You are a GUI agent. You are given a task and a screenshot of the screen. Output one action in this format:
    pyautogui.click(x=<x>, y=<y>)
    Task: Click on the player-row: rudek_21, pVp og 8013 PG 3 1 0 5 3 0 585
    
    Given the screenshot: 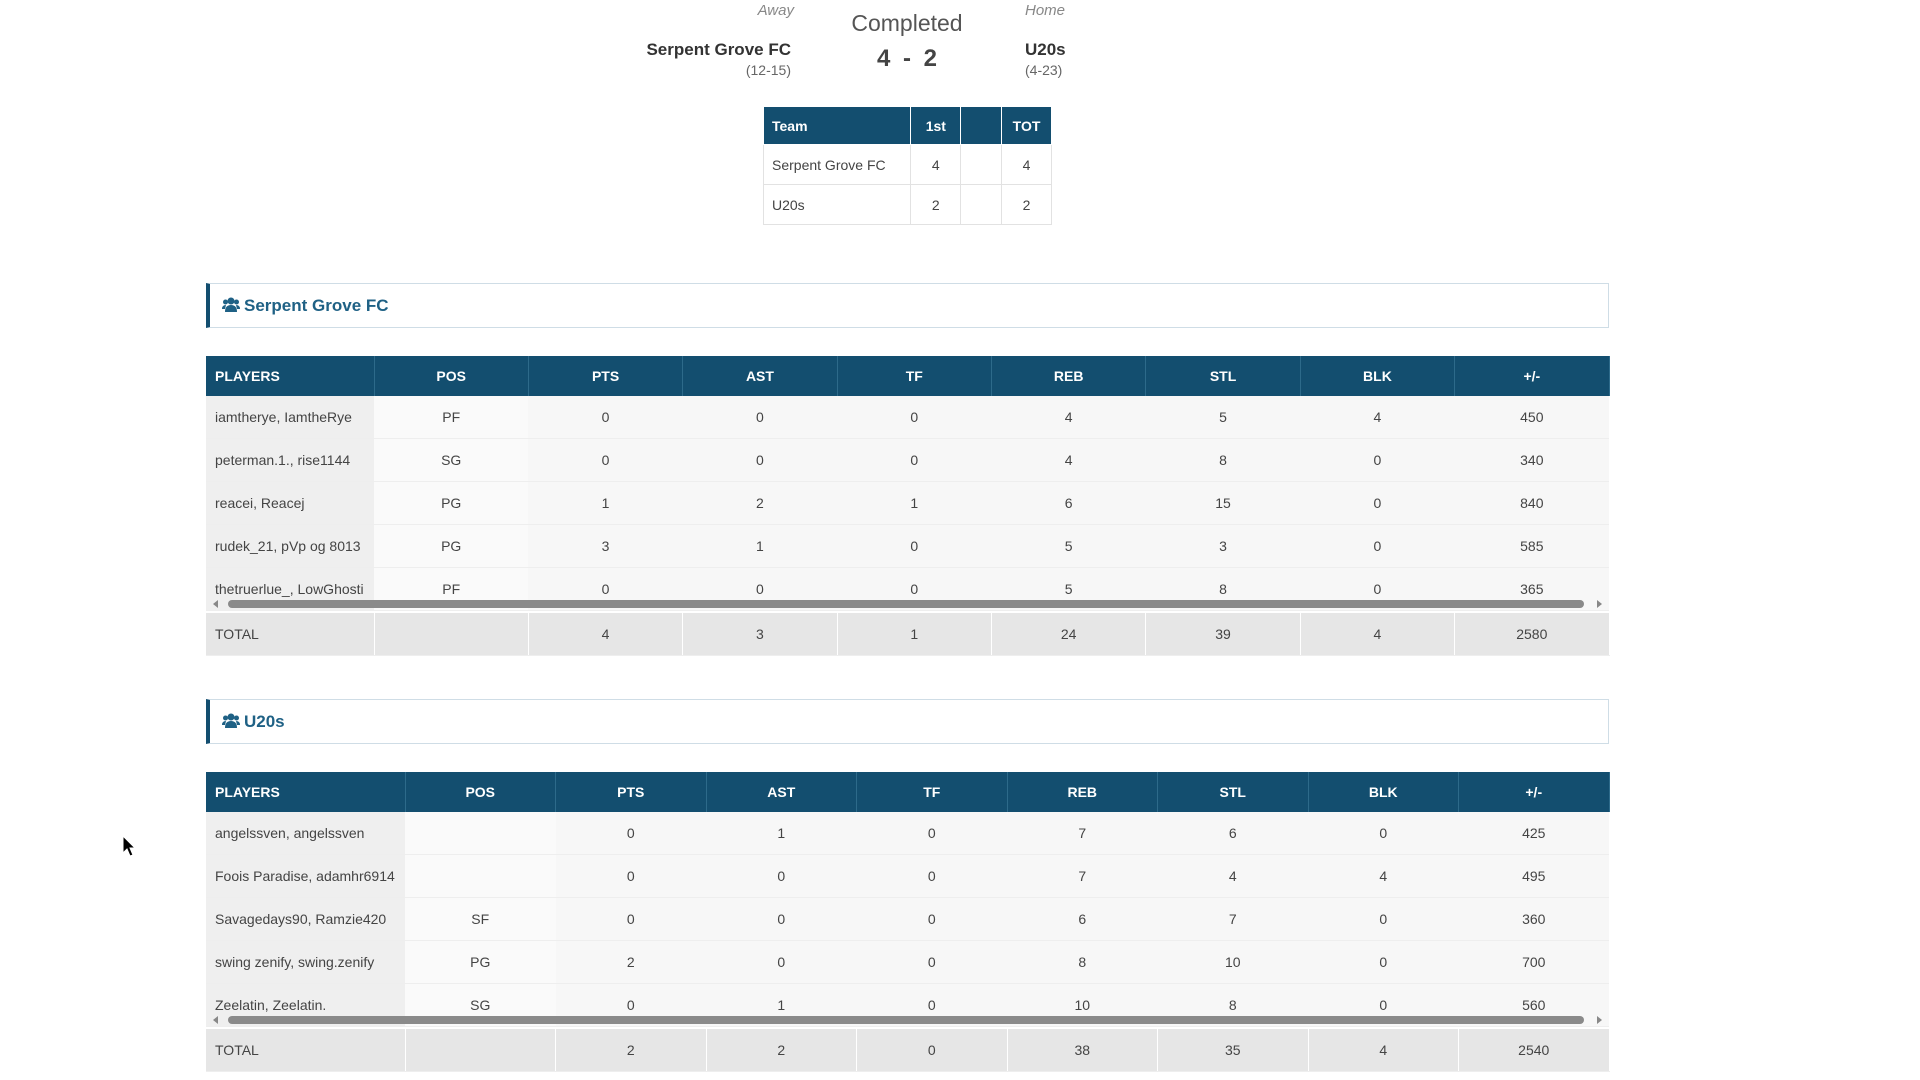 What is the action you would take?
    pyautogui.click(x=907, y=546)
    